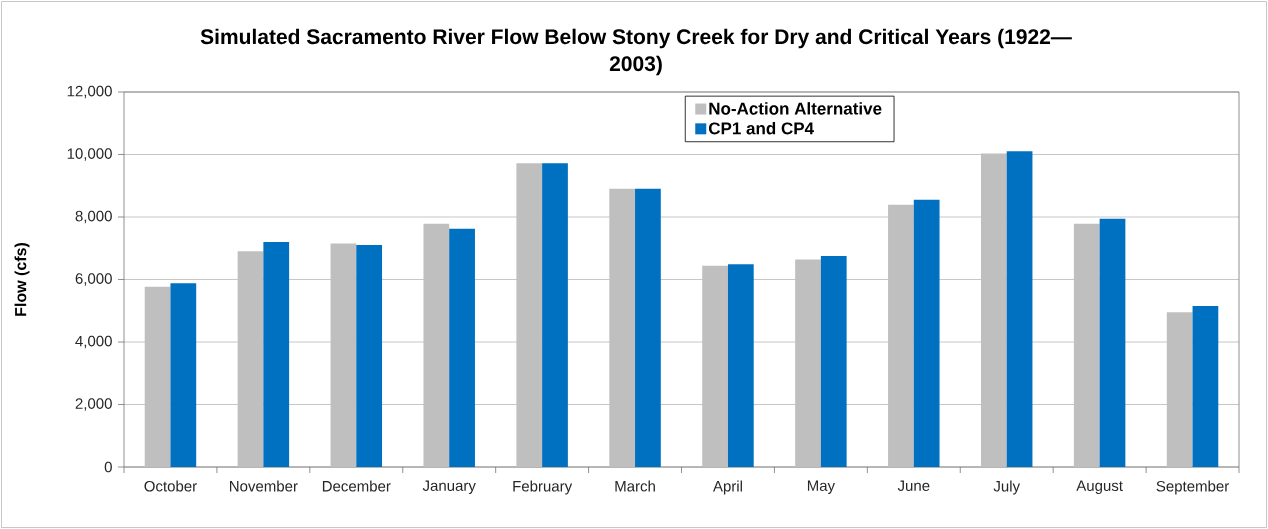 The height and width of the screenshot is (529, 1268). What do you see at coordinates (543, 487) in the screenshot?
I see `x-tick-label: February` at bounding box center [543, 487].